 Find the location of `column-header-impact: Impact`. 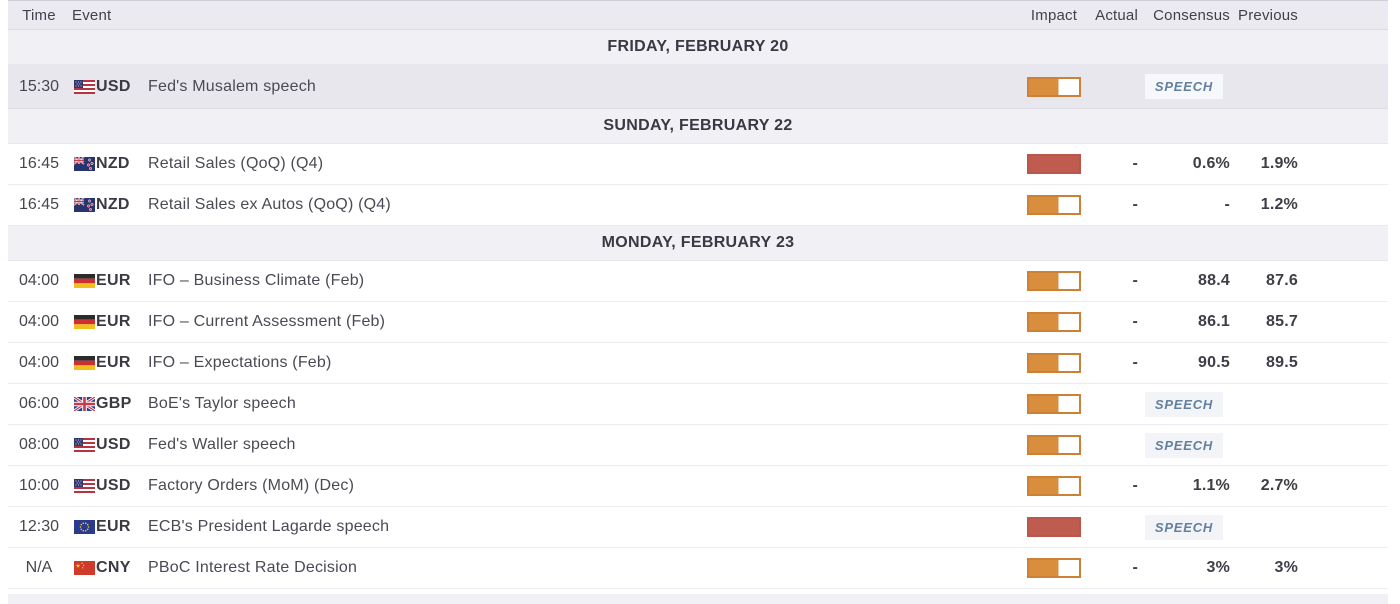

column-header-impact: Impact is located at coordinates (1054, 15).